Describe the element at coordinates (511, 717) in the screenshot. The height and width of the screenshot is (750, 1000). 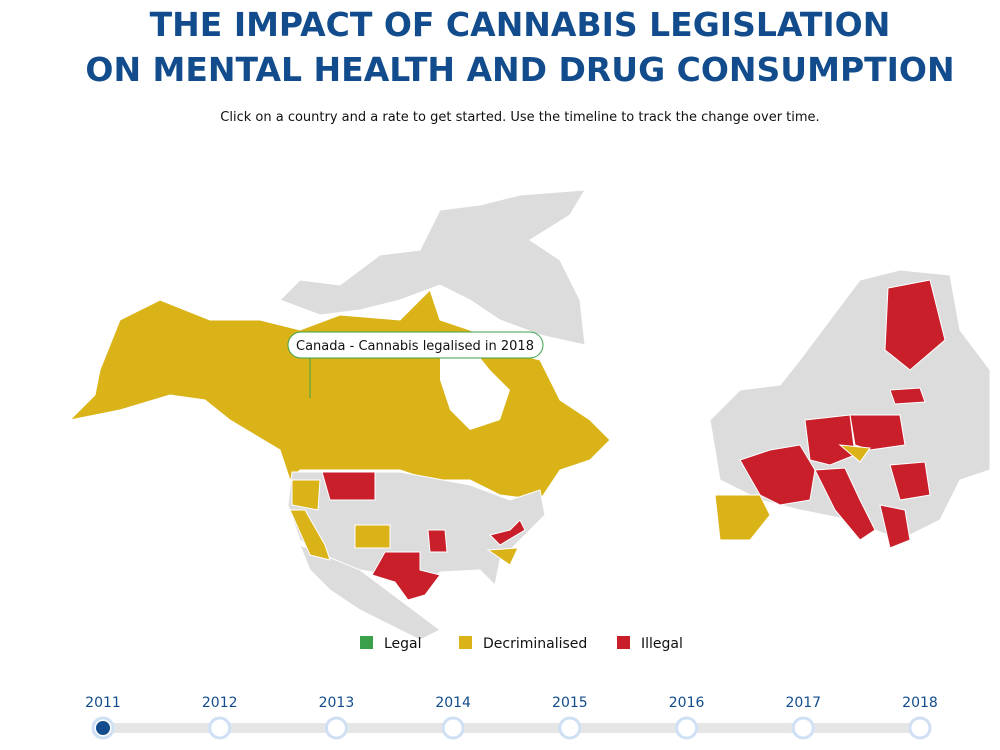
I see `timeline: 2011 2012 2013 2014 2015 2016 2017 2018` at that location.